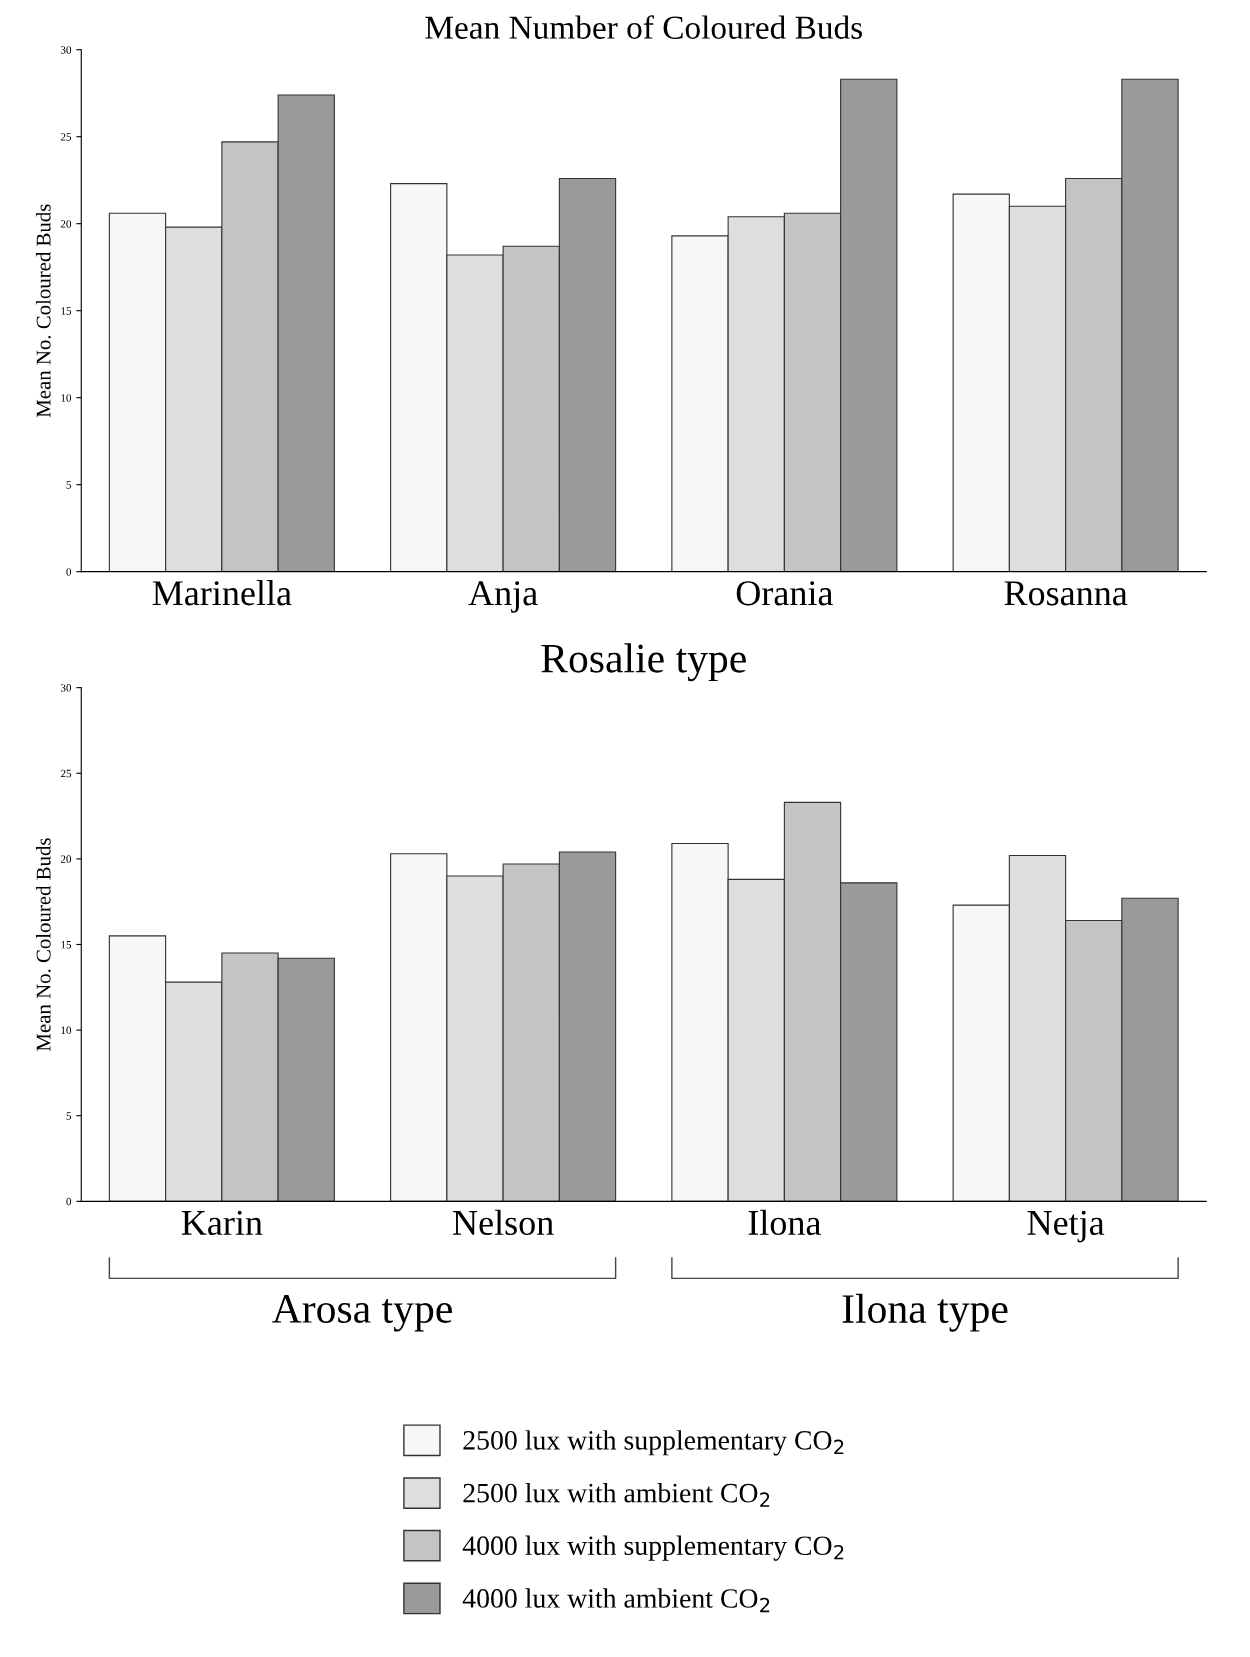 This screenshot has height=1657, width=1250. I want to click on legend-label: 2500 lux with supplementary CO$_{2}$, so click(653, 1443).